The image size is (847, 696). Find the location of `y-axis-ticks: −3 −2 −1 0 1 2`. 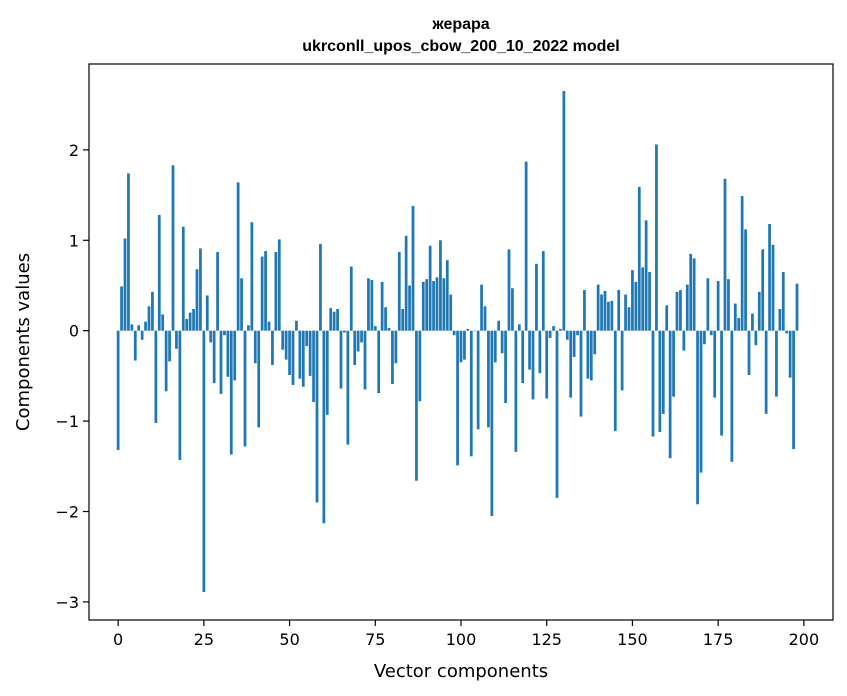

y-axis-ticks: −3 −2 −1 0 1 2 is located at coordinates (72, 376).